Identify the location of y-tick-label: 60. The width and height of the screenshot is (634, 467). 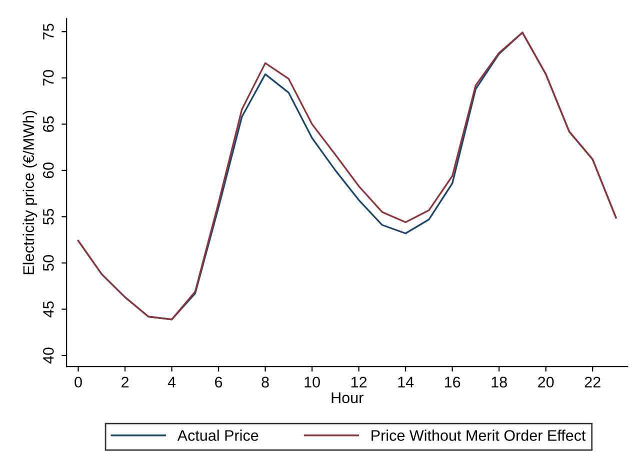
(48, 170).